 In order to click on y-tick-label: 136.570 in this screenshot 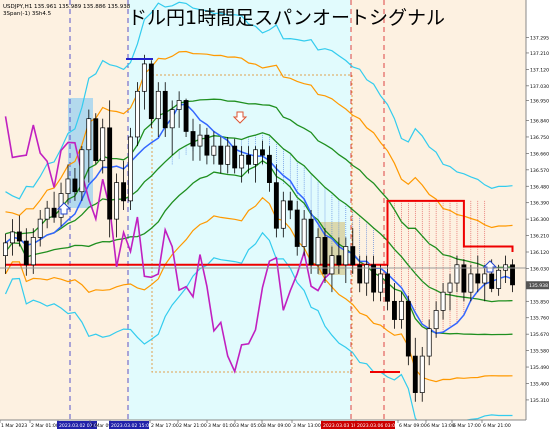, I will do `click(539, 171)`.